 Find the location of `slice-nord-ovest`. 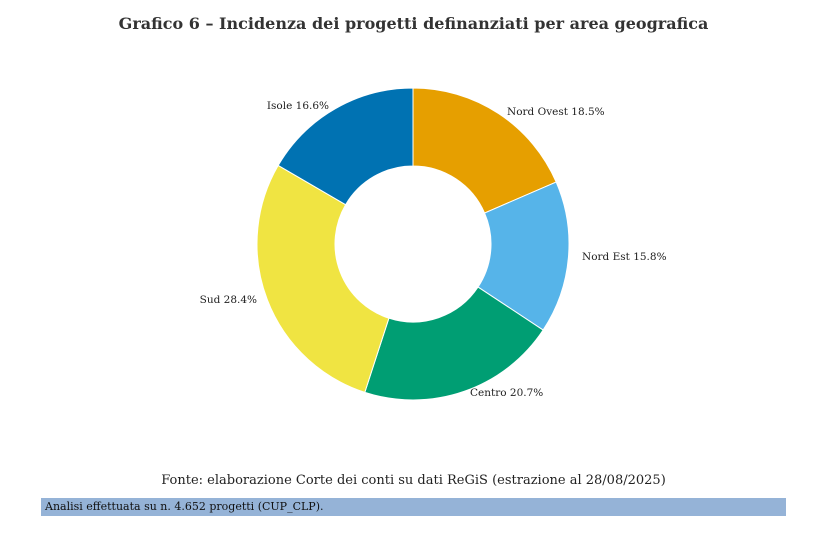

slice-nord-ovest is located at coordinates (484, 150).